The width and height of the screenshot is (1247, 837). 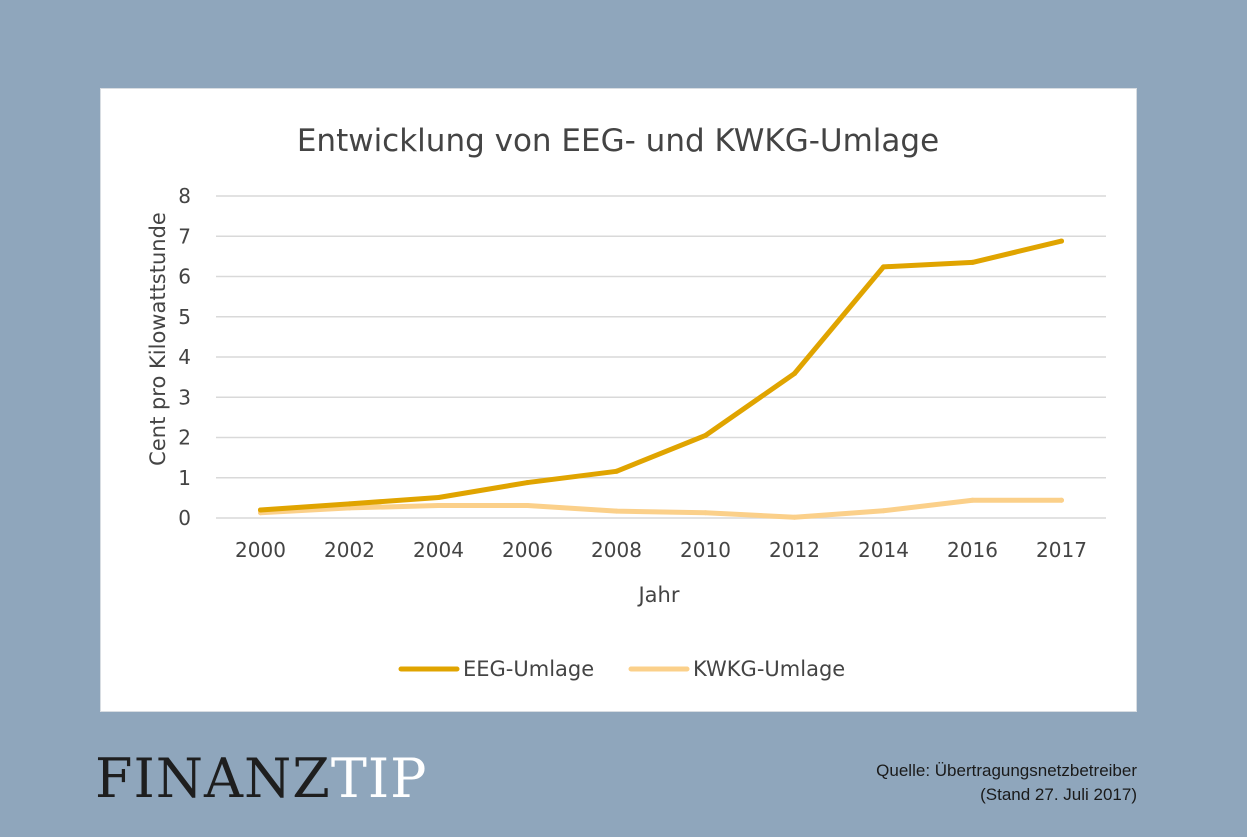 What do you see at coordinates (158, 339) in the screenshot?
I see `y-axis-label: Cent pro Kilowattstunde` at bounding box center [158, 339].